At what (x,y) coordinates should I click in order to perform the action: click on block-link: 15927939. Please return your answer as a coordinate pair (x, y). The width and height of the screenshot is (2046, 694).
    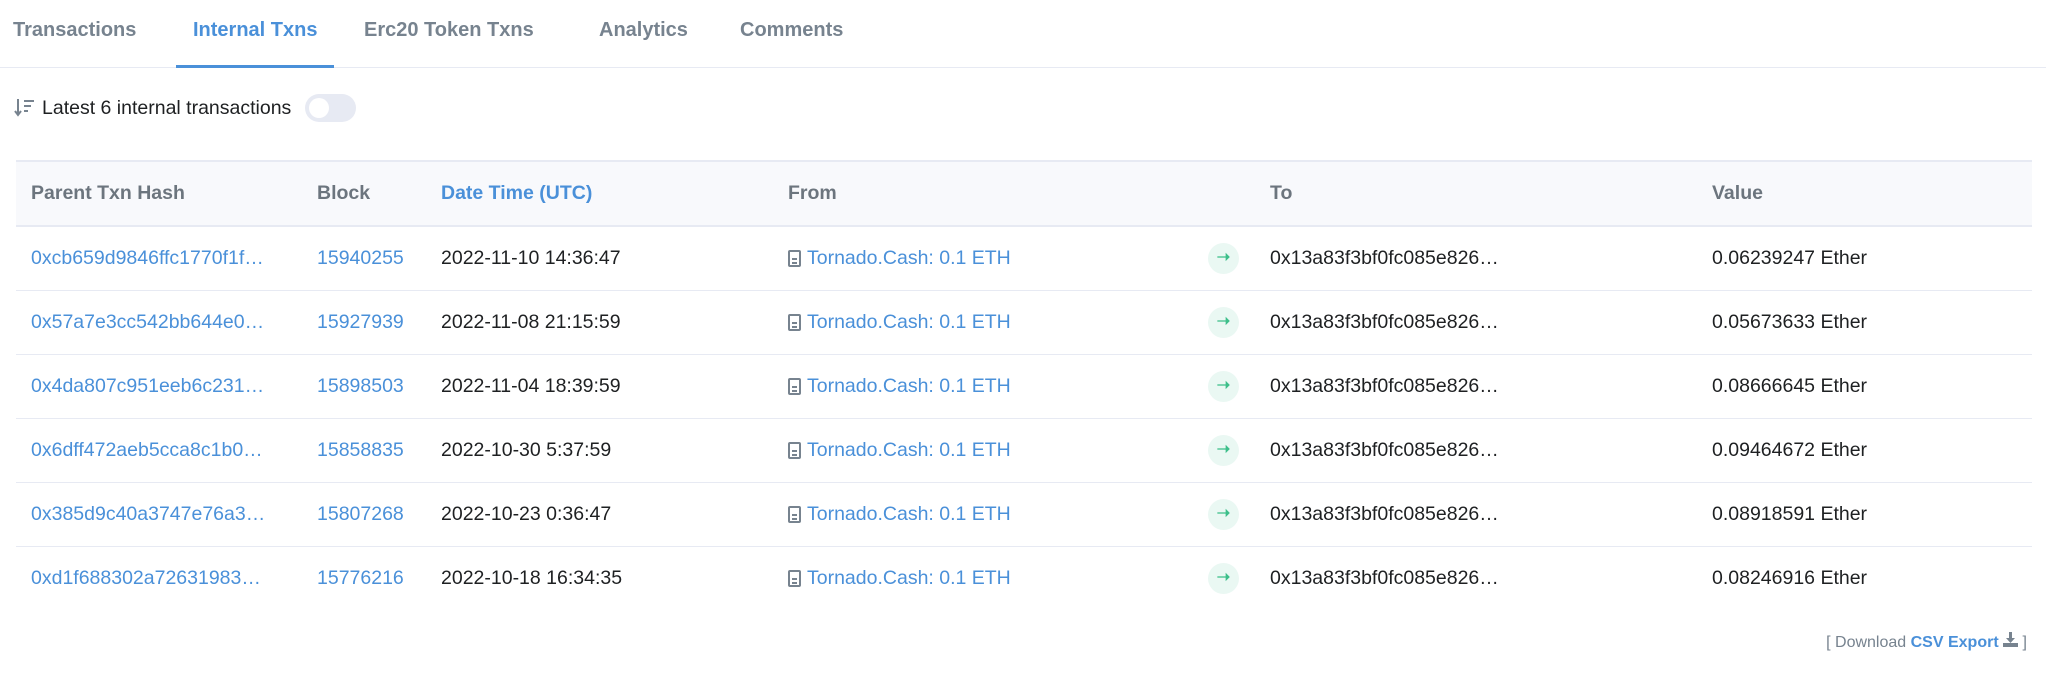
    Looking at the image, I should click on (360, 322).